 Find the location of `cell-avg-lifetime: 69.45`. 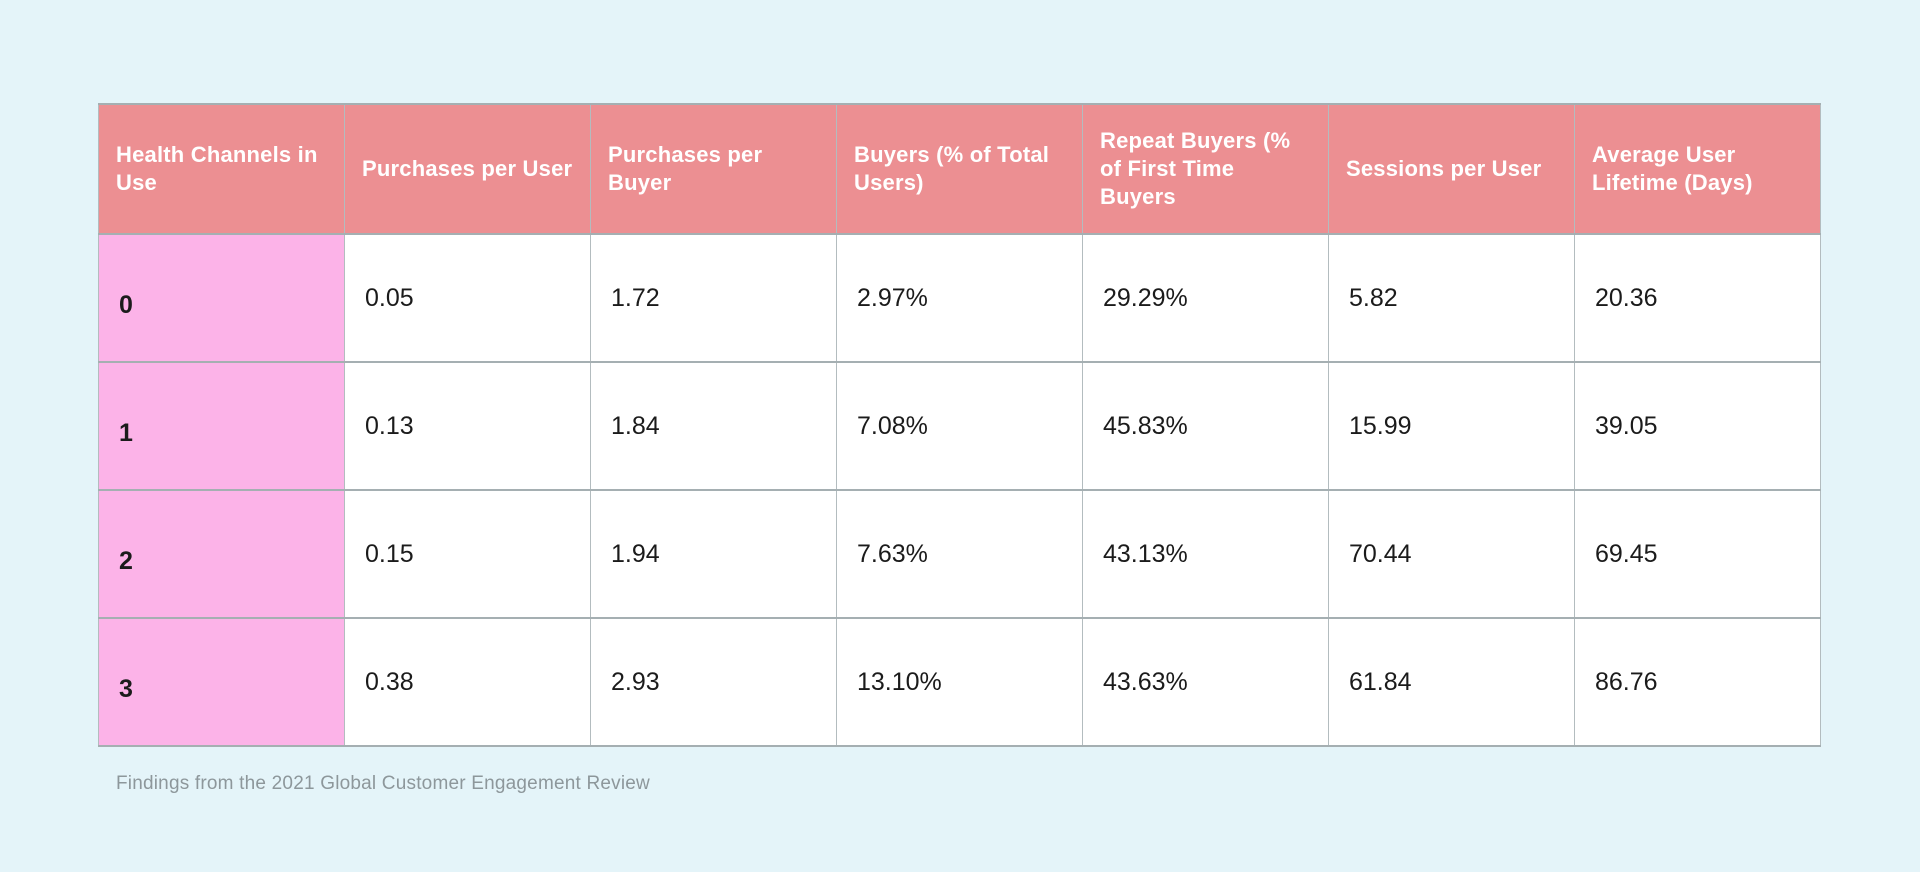

cell-avg-lifetime: 69.45 is located at coordinates (1697, 554).